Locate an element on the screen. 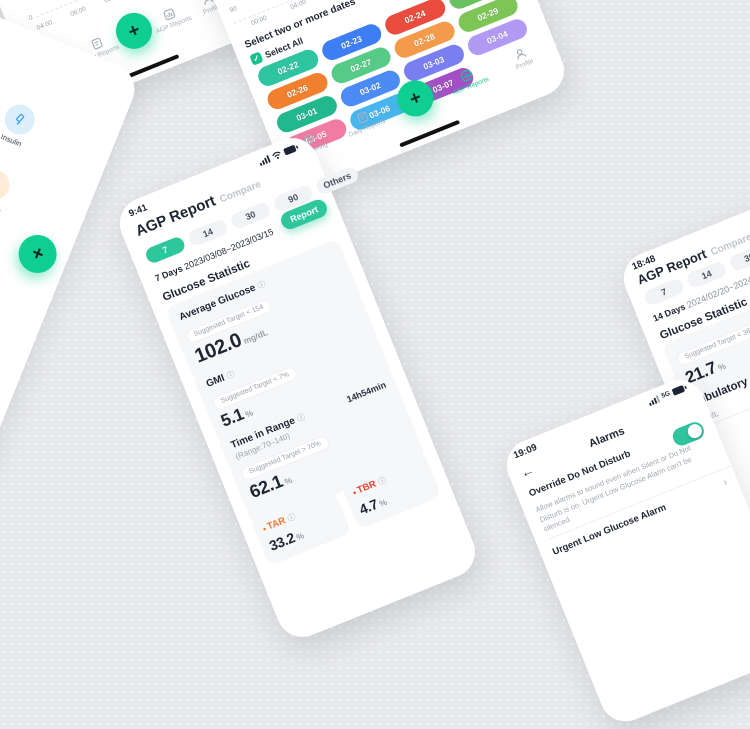 The width and height of the screenshot is (750, 729). status-time: 19:09 is located at coordinates (525, 452).